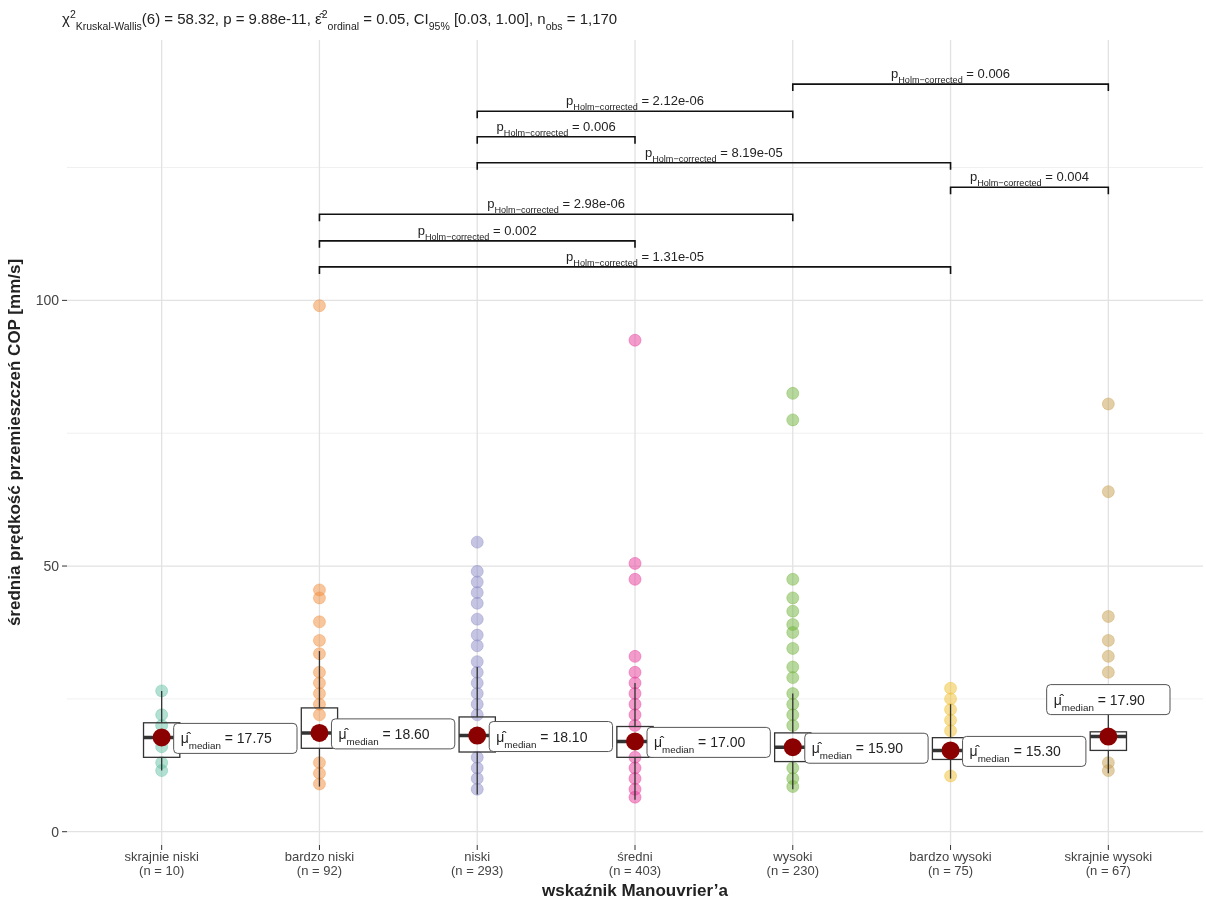 Image resolution: width=1206 pixels, height=904 pixels. I want to click on x-tick-label: skrajnie wysoki (n = 67), so click(1108, 863).